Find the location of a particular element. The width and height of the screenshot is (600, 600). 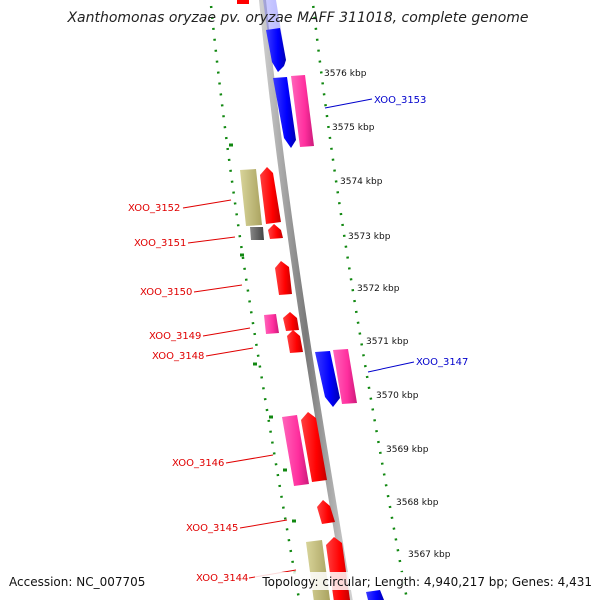

kbp-tick-label: 3568 kbp is located at coordinates (417, 503).